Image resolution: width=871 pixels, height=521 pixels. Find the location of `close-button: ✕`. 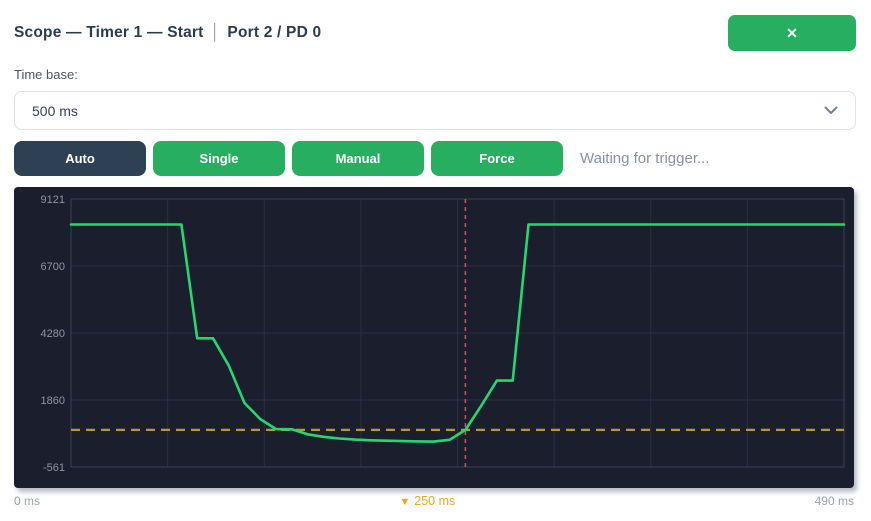

close-button: ✕ is located at coordinates (792, 33).